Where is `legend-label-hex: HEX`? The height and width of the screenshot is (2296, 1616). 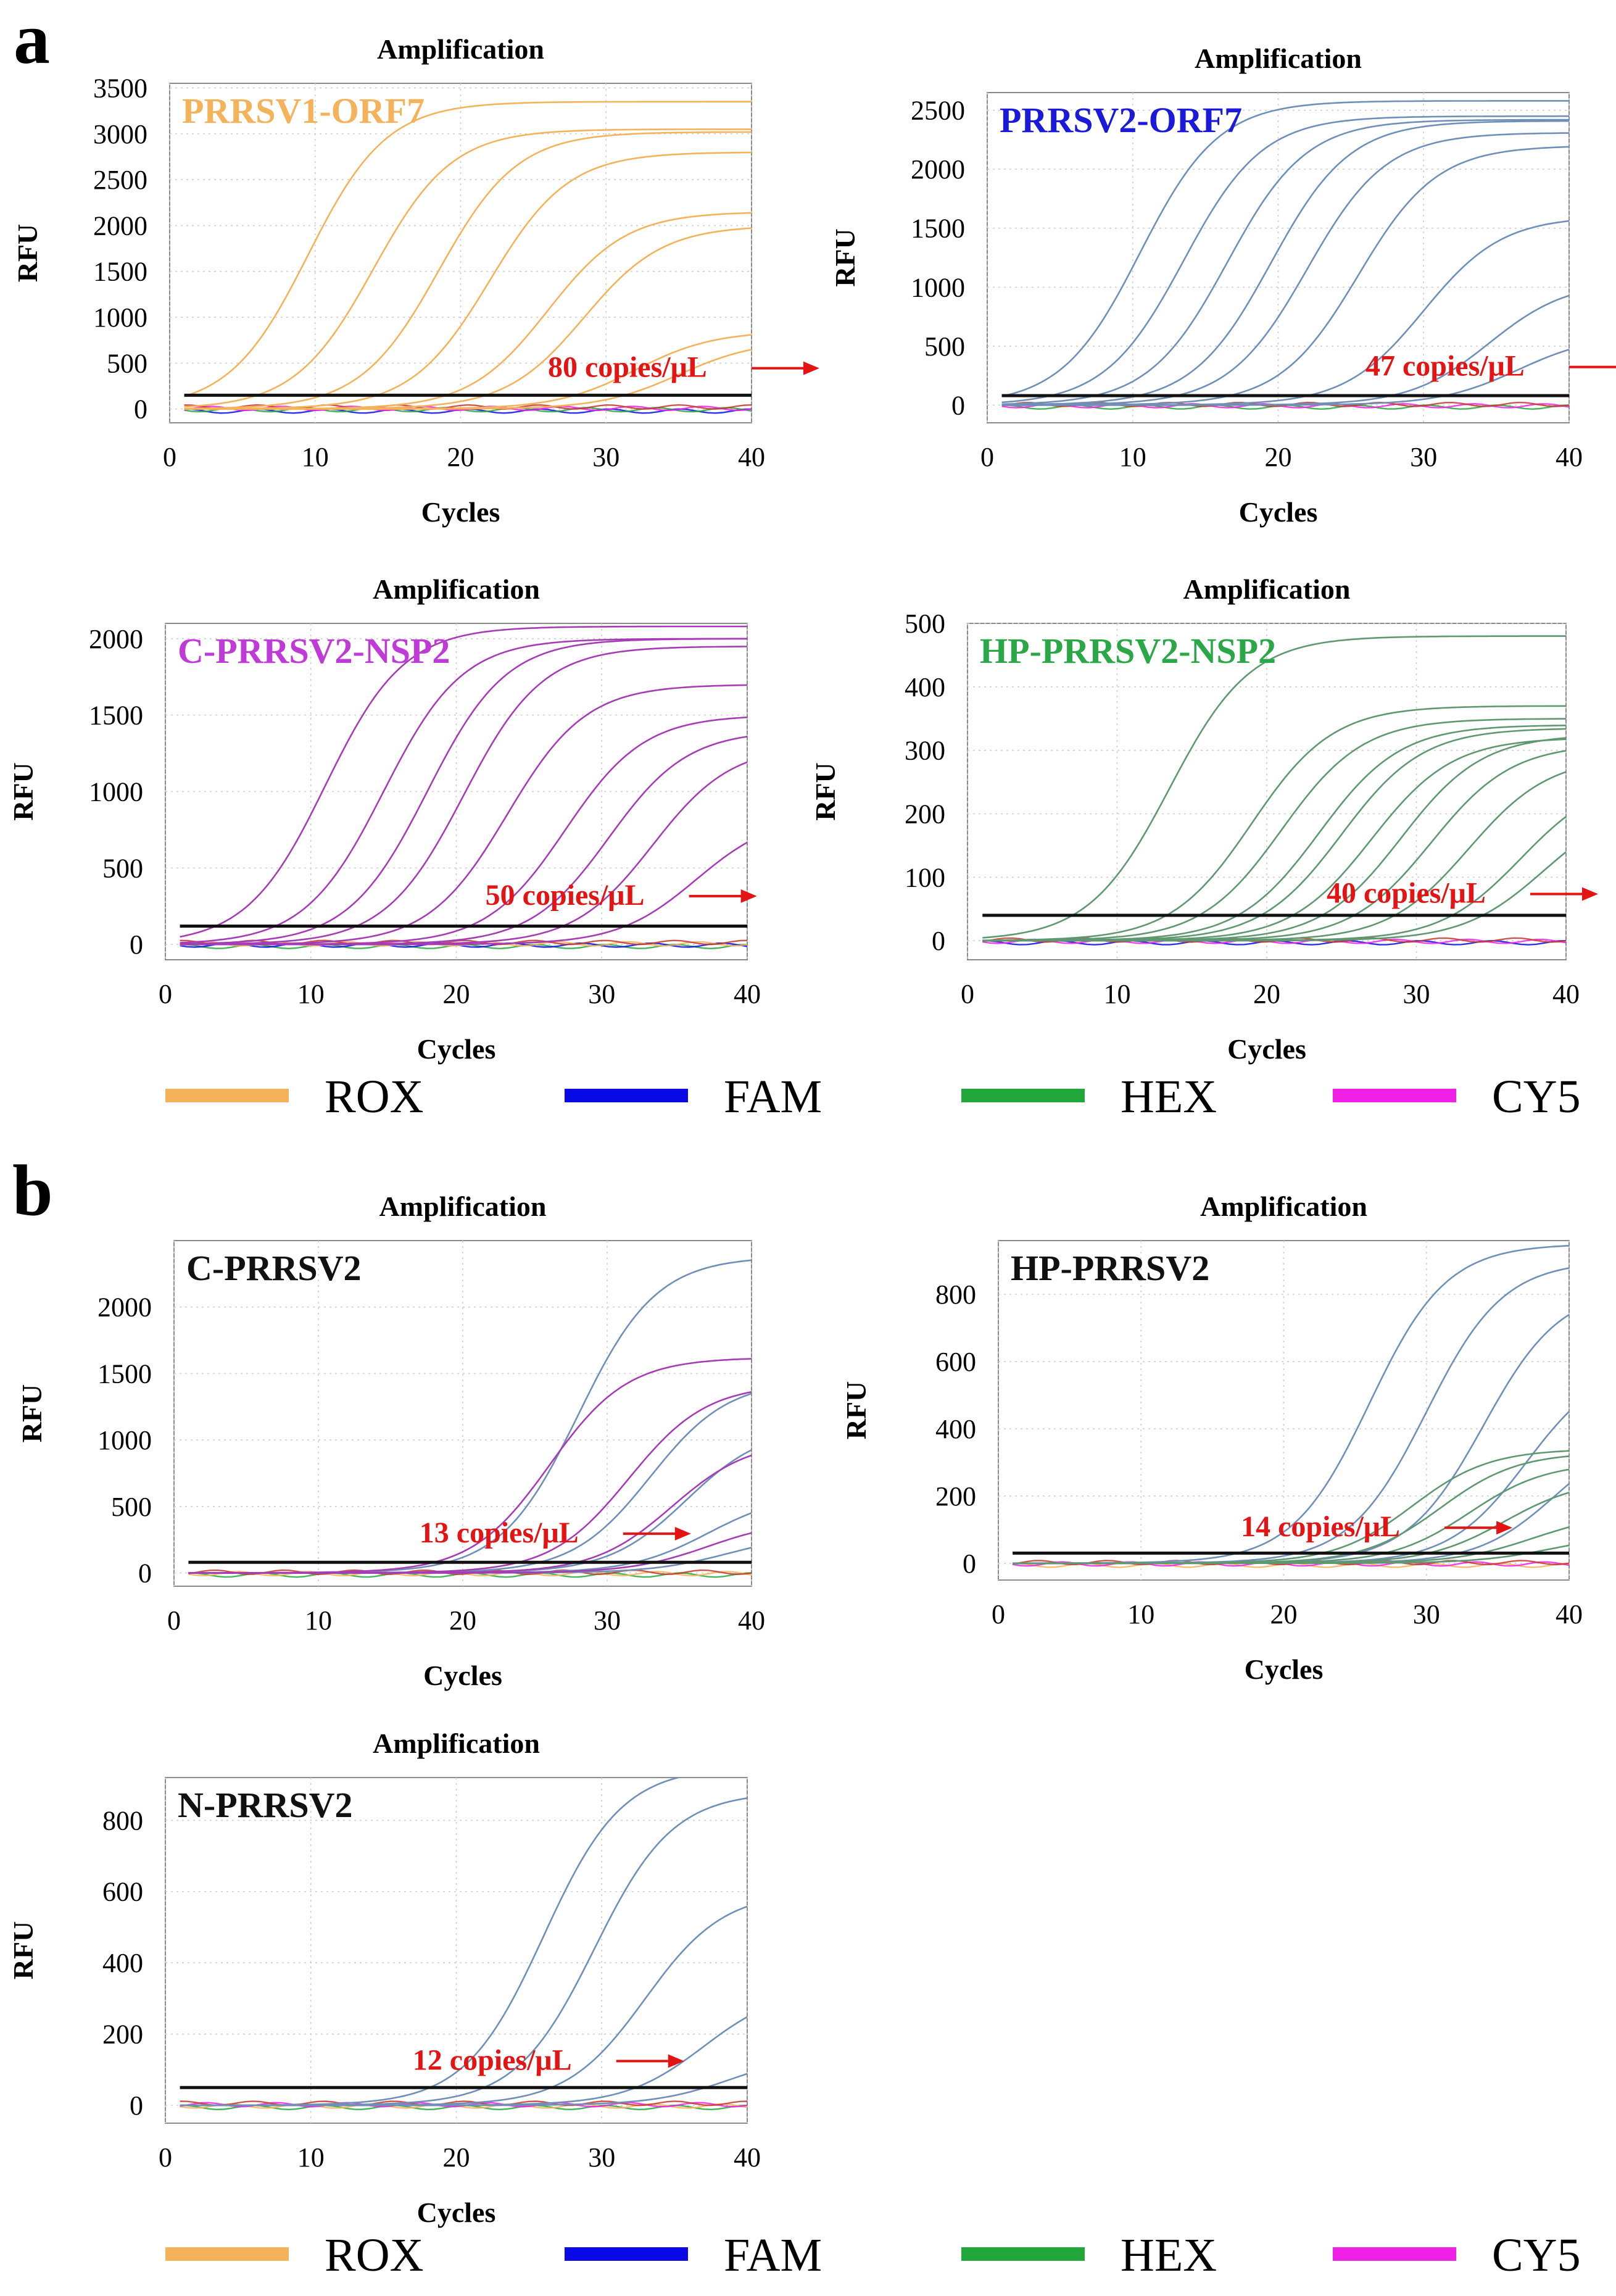 legend-label-hex: HEX is located at coordinates (1169, 2255).